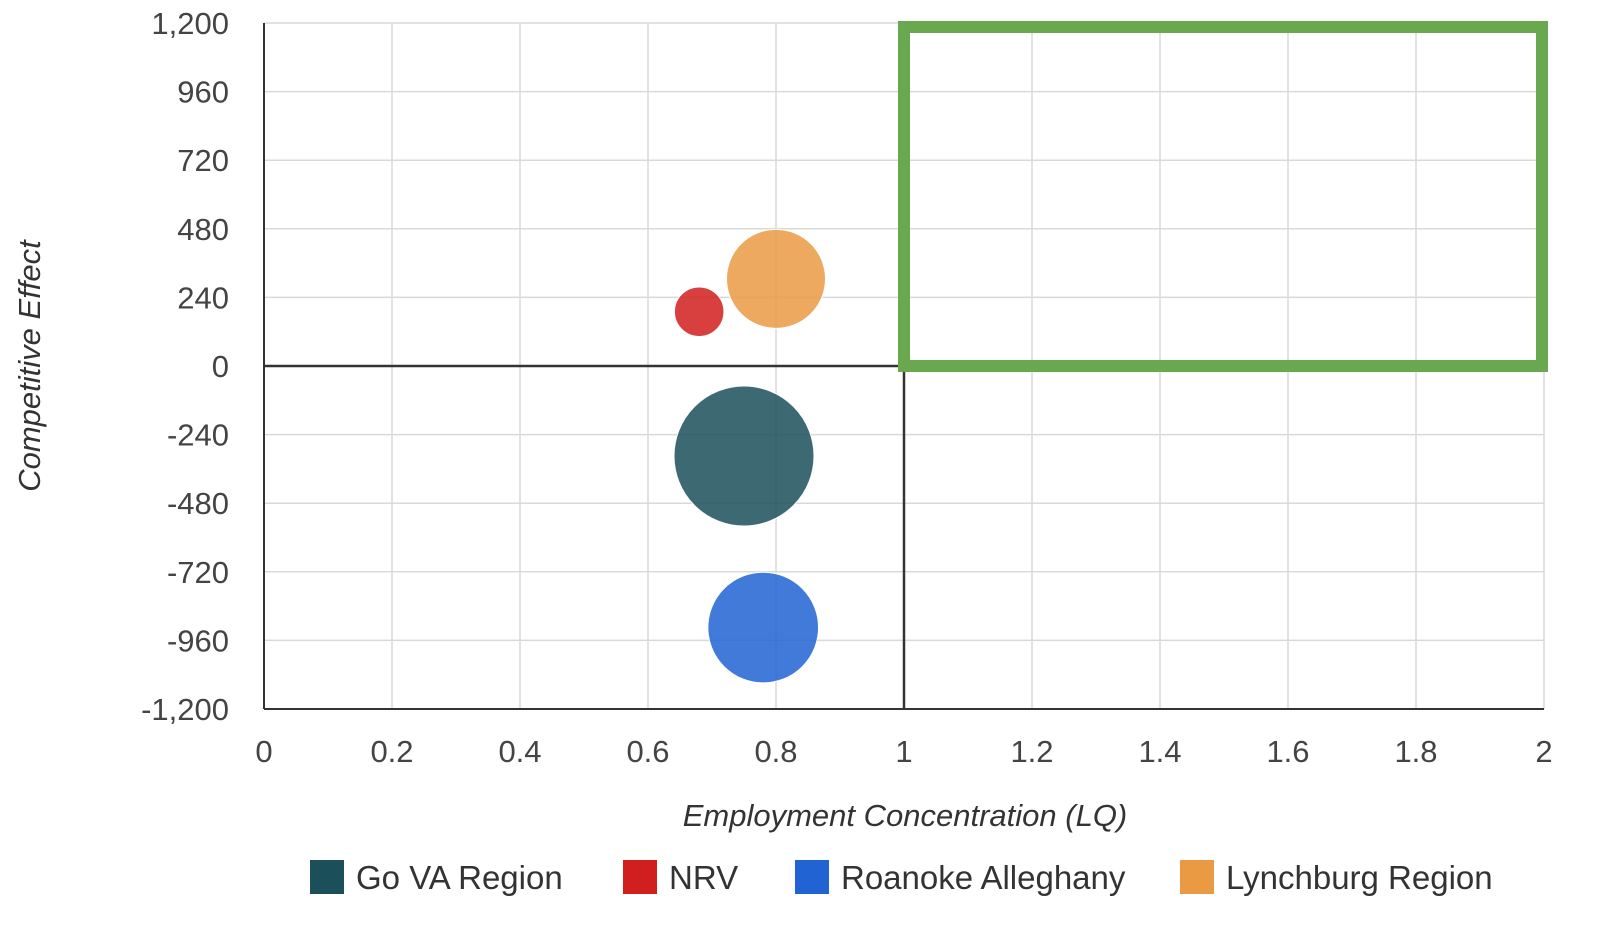  Describe the element at coordinates (775, 751) in the screenshot. I see `x-tick-label: 0.8` at that location.